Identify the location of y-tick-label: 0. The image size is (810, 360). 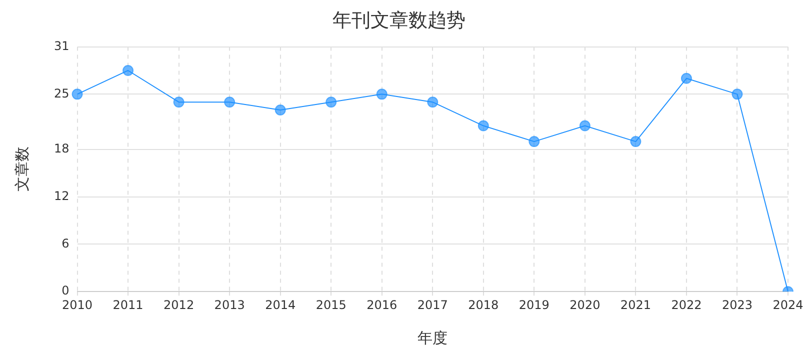
(66, 291).